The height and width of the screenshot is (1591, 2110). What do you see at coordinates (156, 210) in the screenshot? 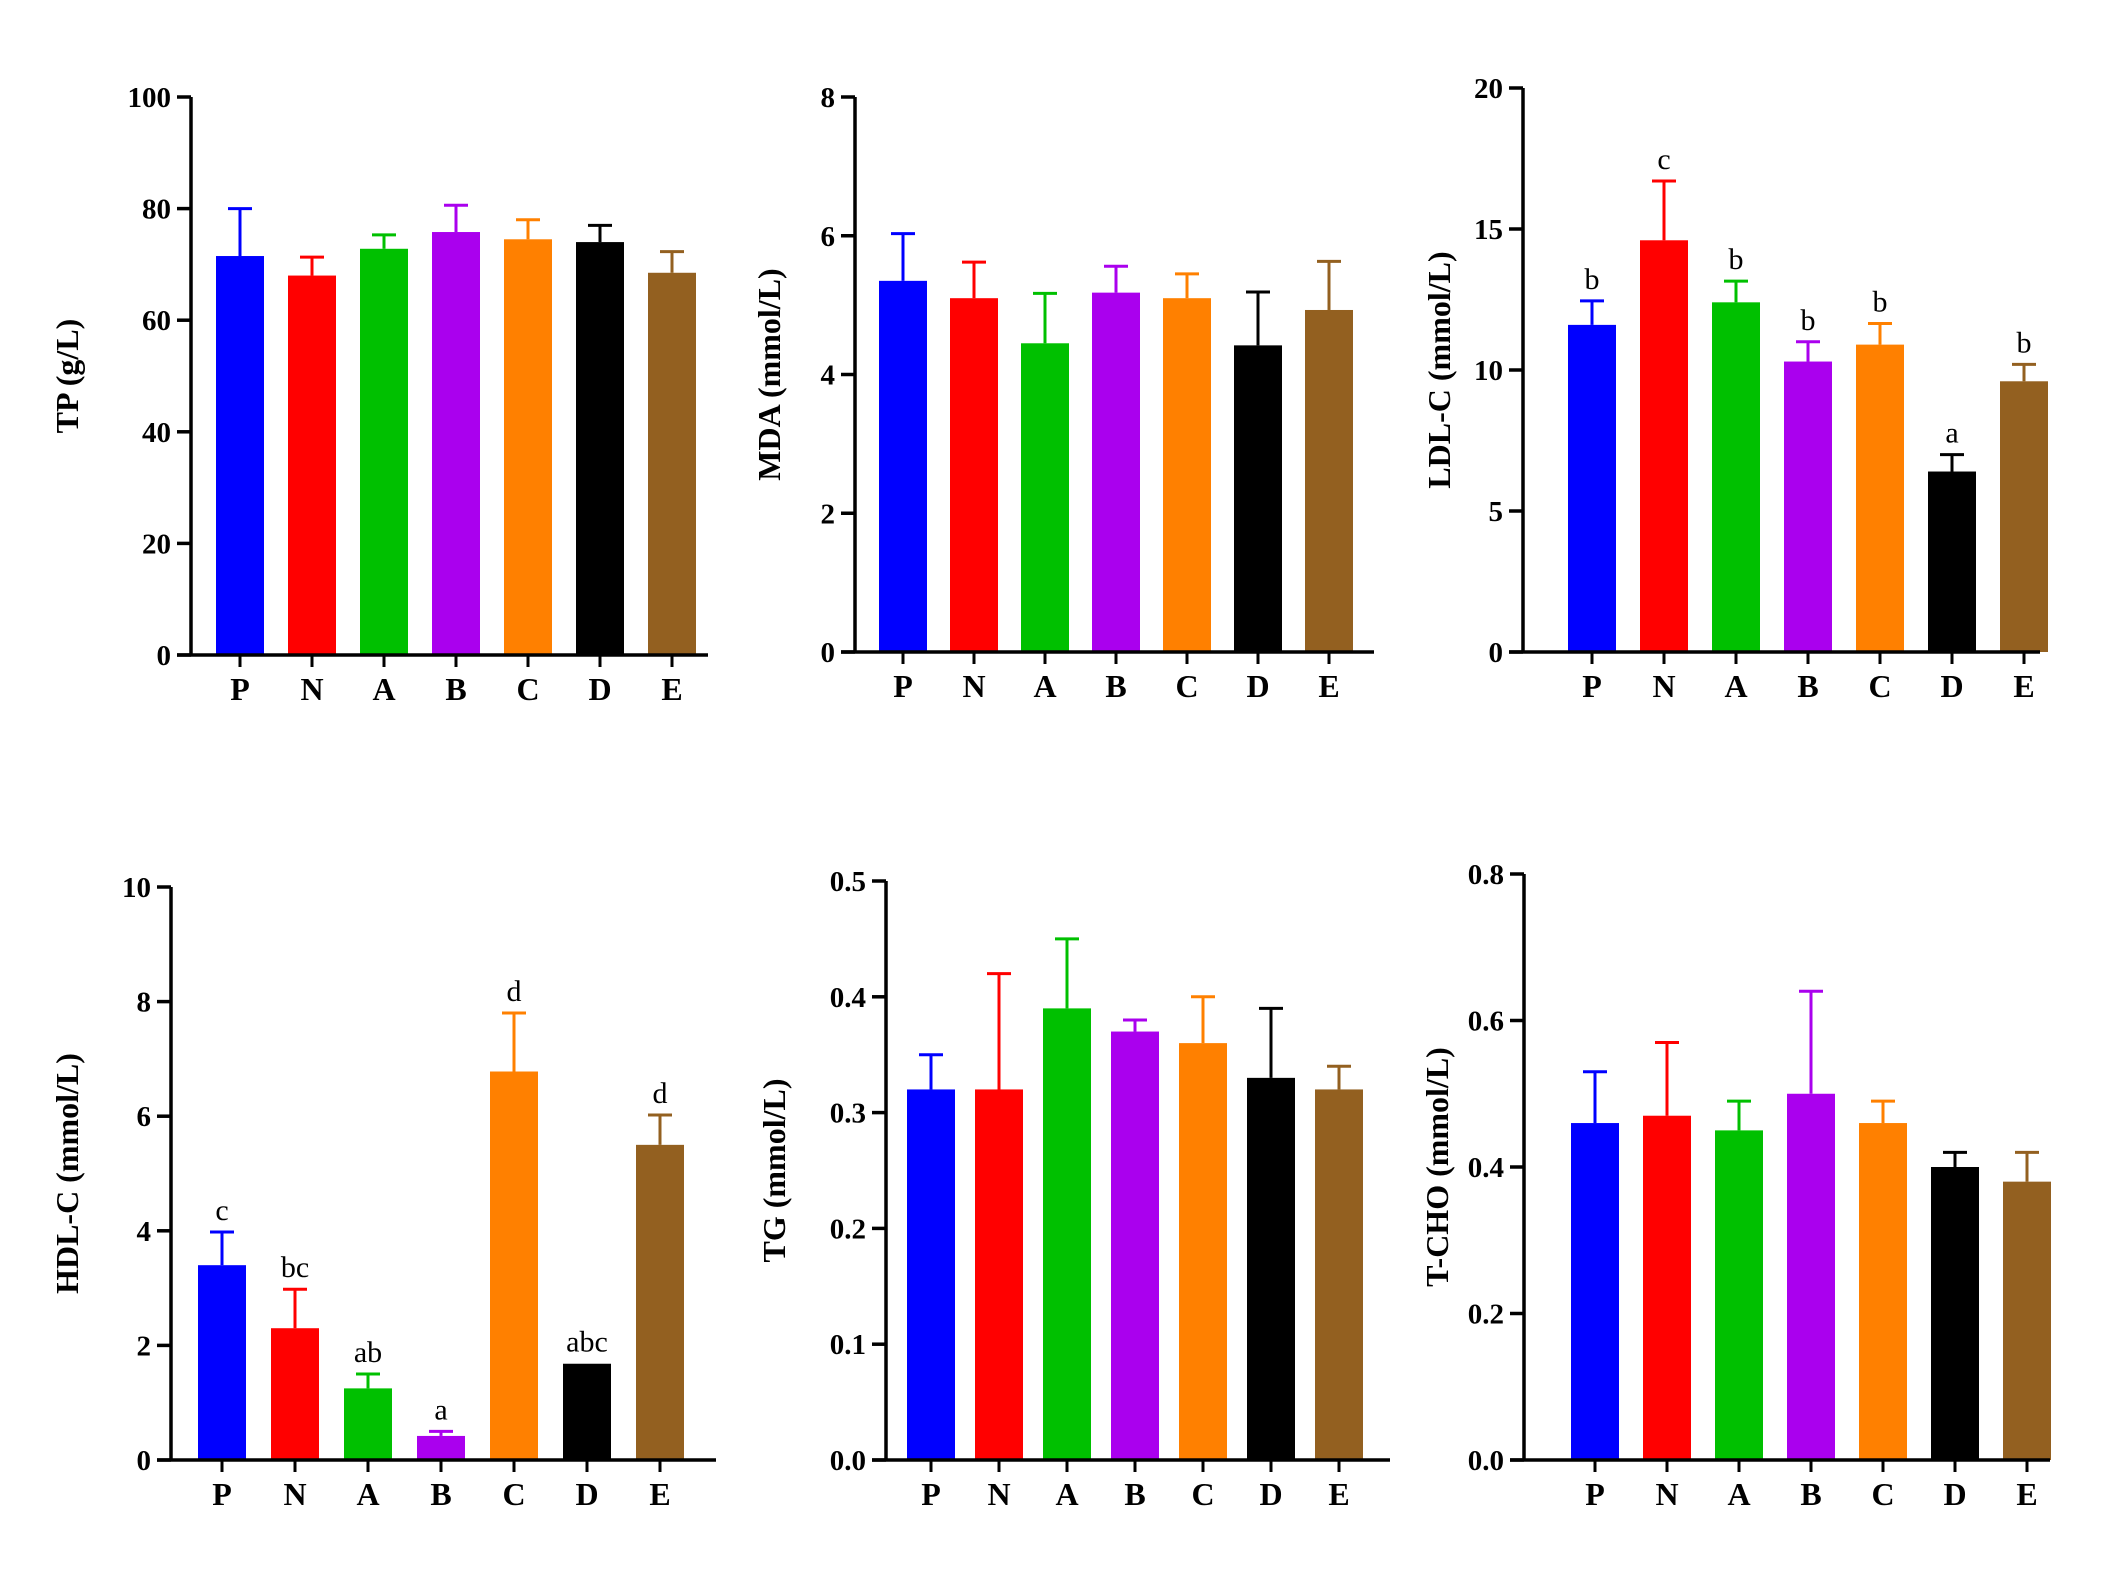
I see `y-tick-label: 80` at bounding box center [156, 210].